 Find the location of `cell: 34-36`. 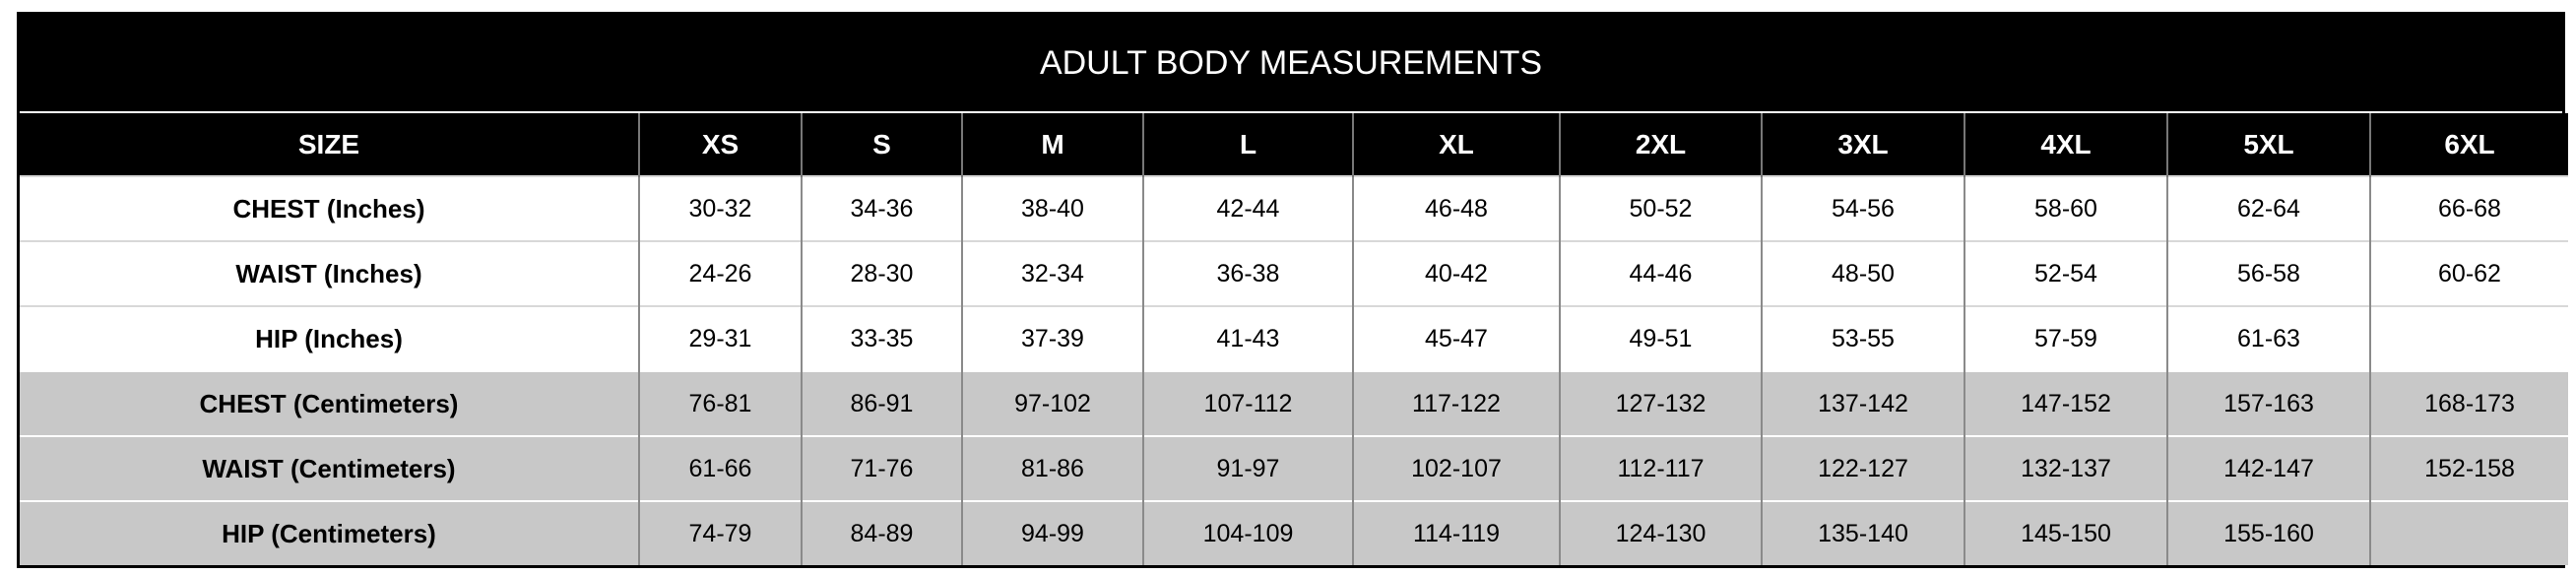

cell: 34-36 is located at coordinates (881, 208).